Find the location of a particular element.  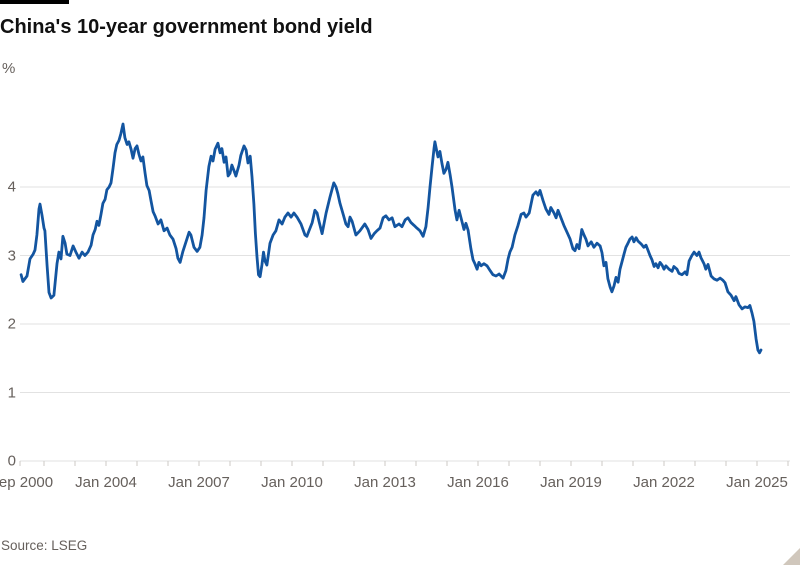

x-axis-label: Jan 2016 is located at coordinates (478, 482).